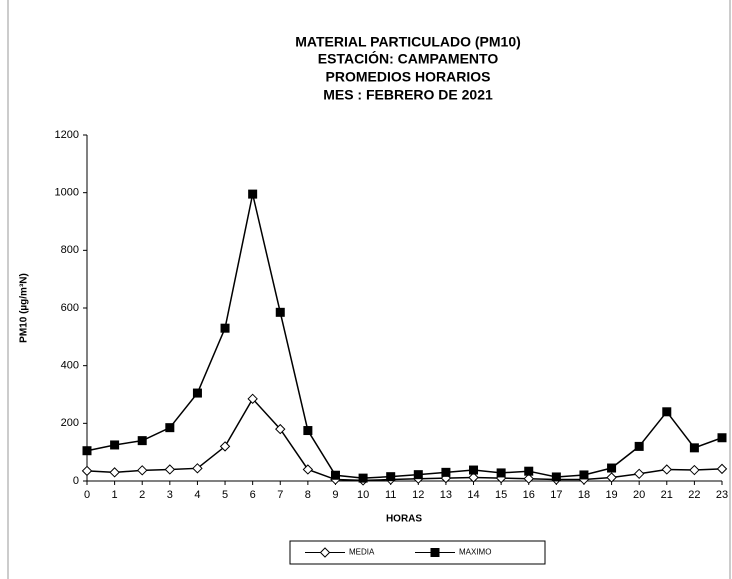 Image resolution: width=732 pixels, height=579 pixels. What do you see at coordinates (611, 495) in the screenshot?
I see `x-tick-label: 19` at bounding box center [611, 495].